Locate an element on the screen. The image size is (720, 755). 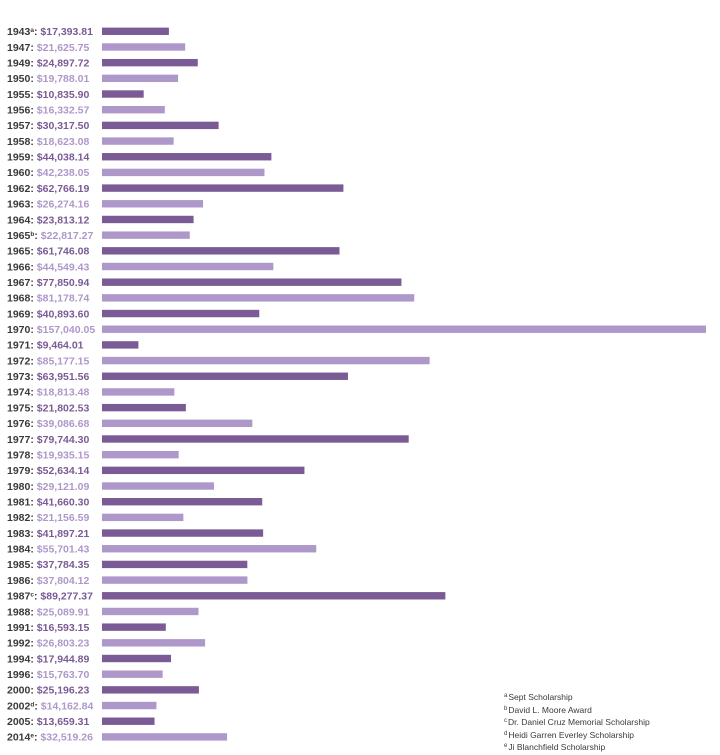
bar-row: 1956: $16,332.57 is located at coordinates (86, 111).